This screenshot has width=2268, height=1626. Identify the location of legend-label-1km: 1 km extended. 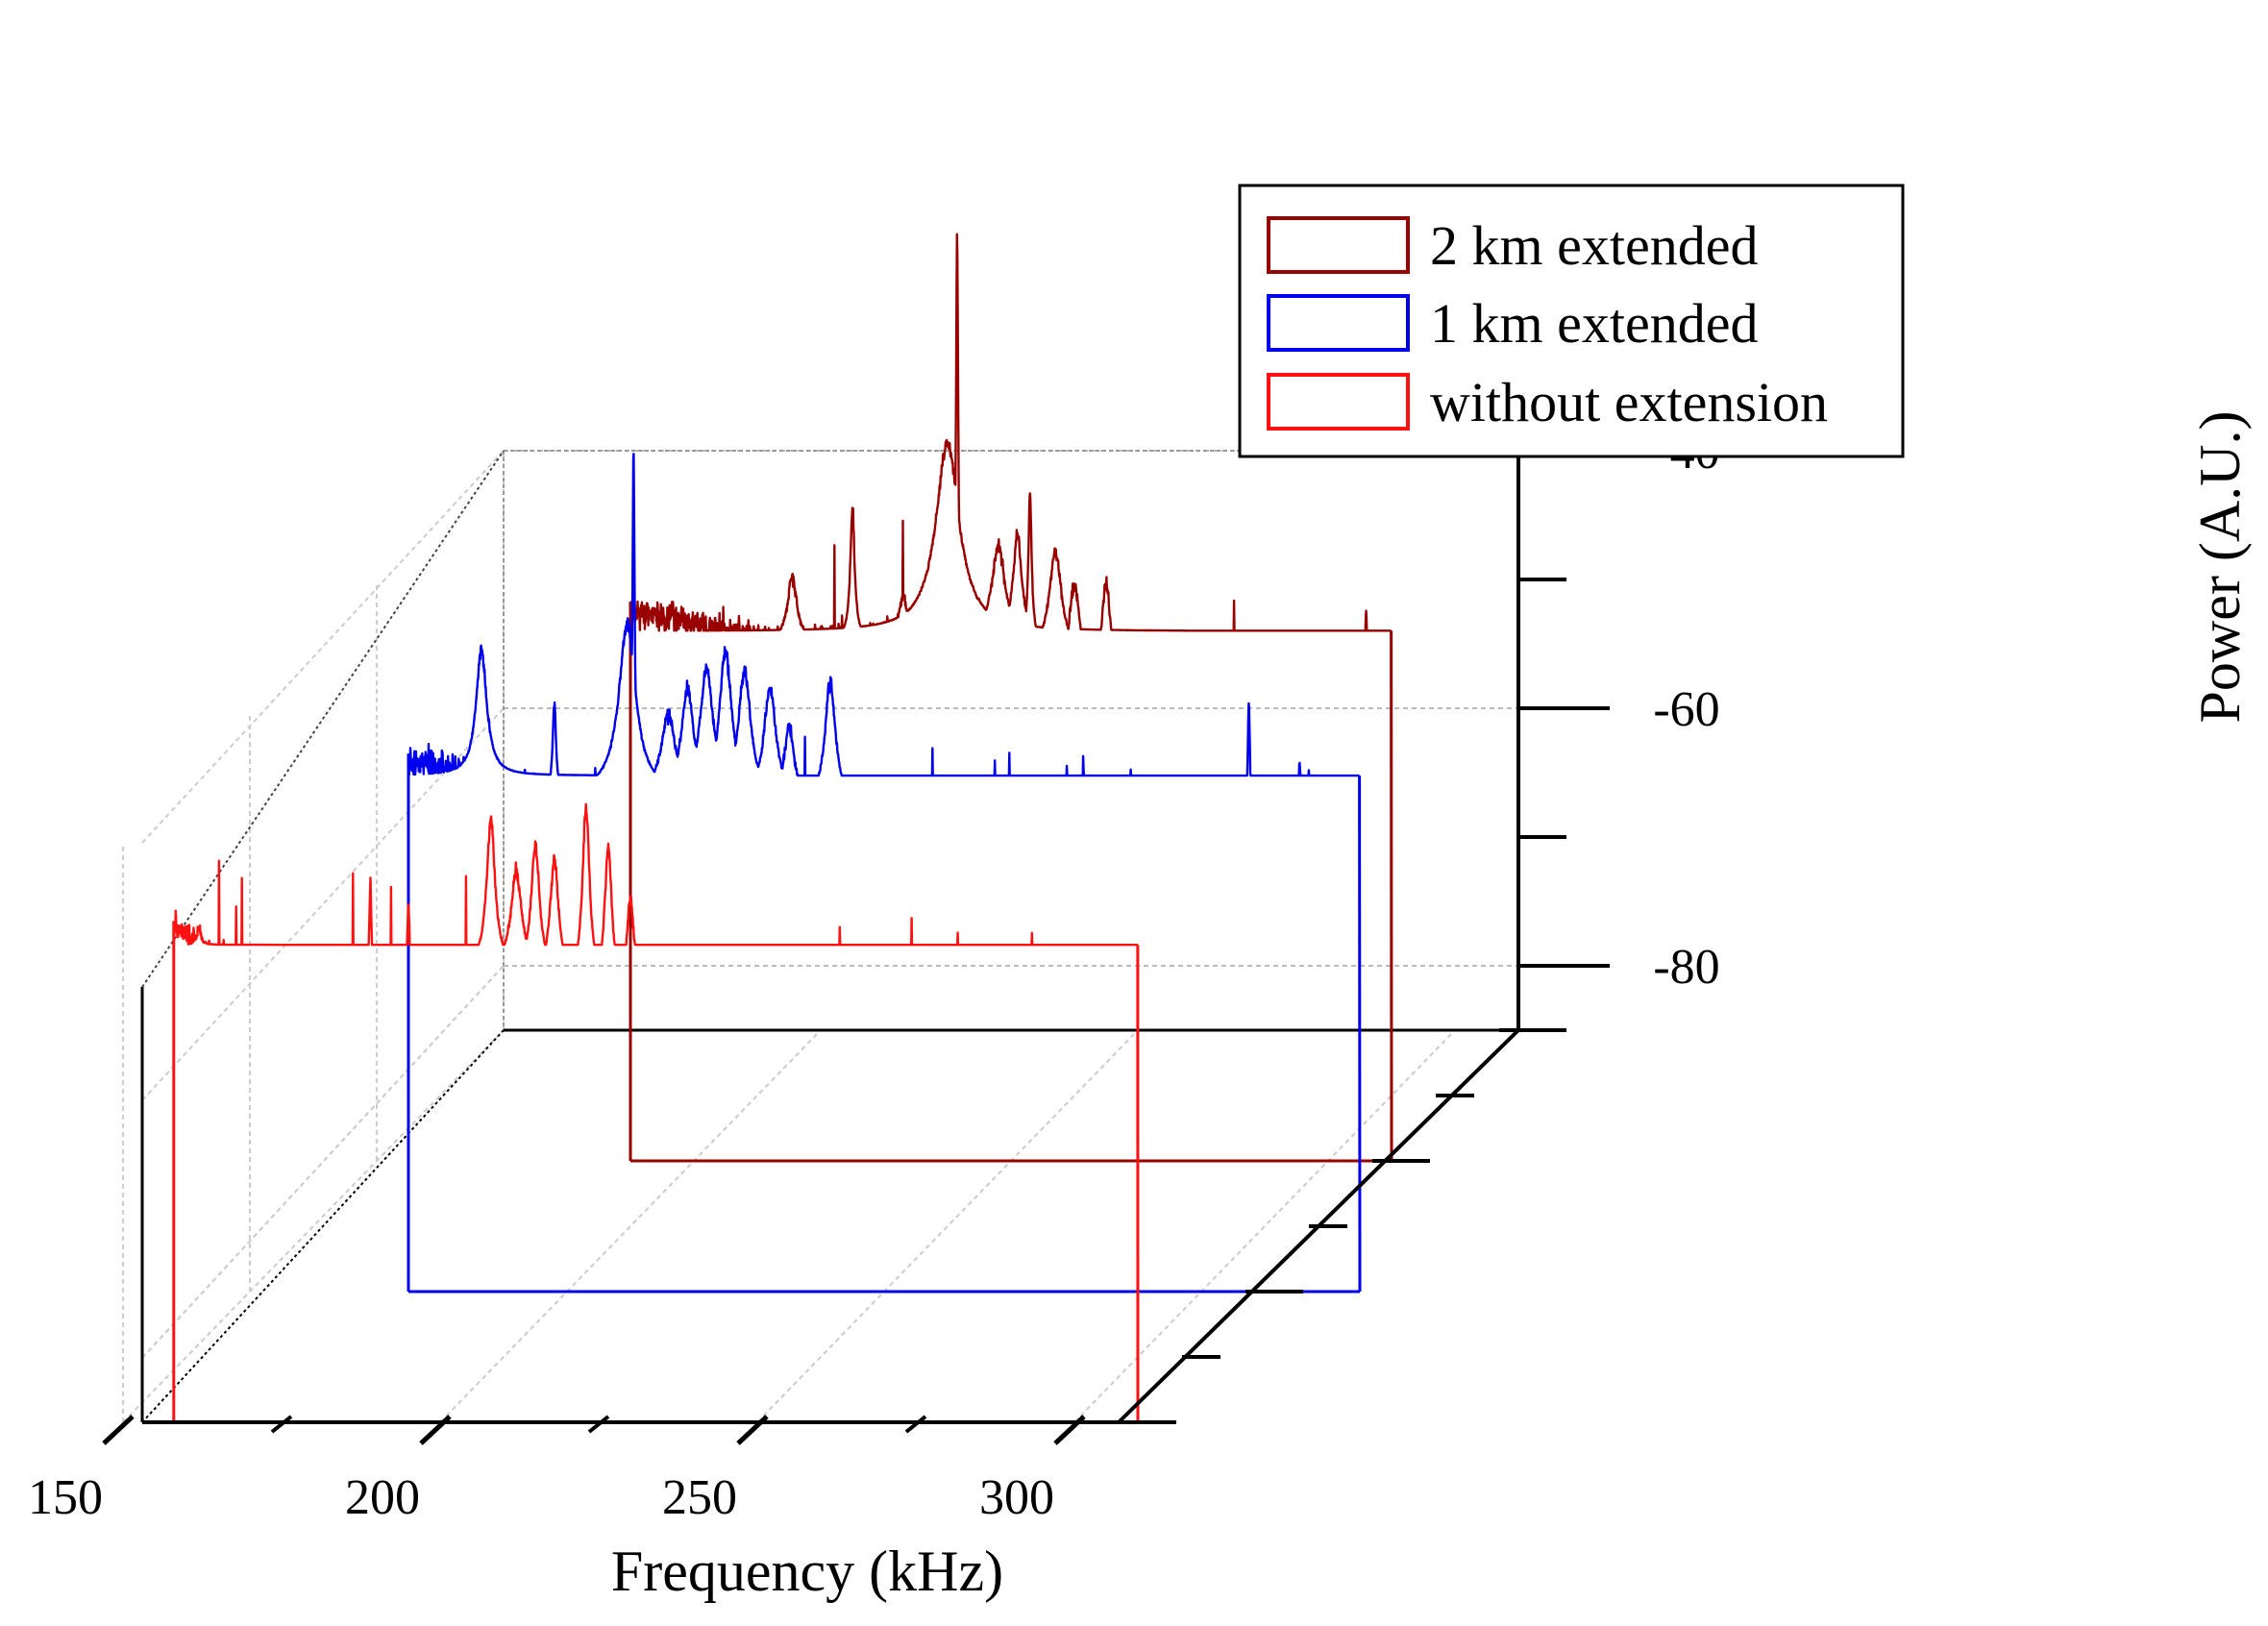
(1594, 323).